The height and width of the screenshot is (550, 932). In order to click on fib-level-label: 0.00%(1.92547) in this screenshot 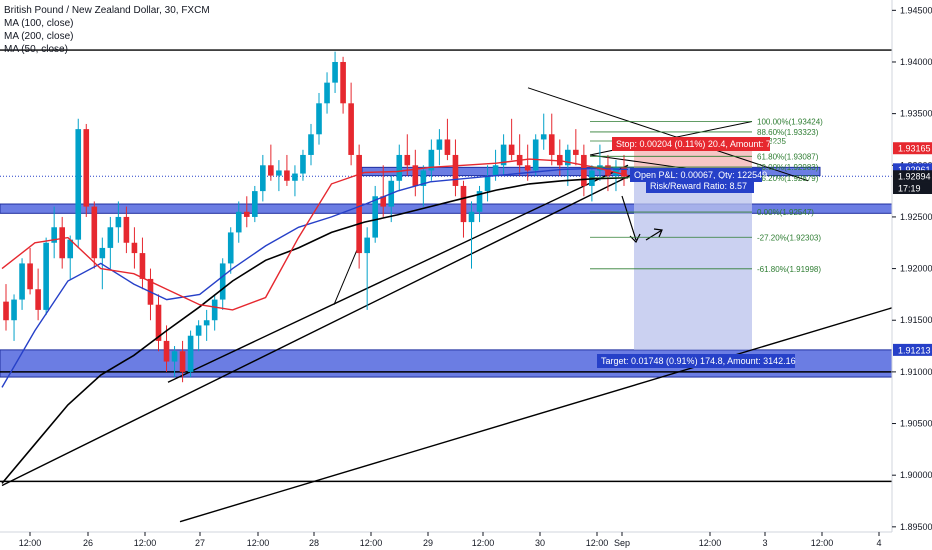, I will do `click(785, 212)`.